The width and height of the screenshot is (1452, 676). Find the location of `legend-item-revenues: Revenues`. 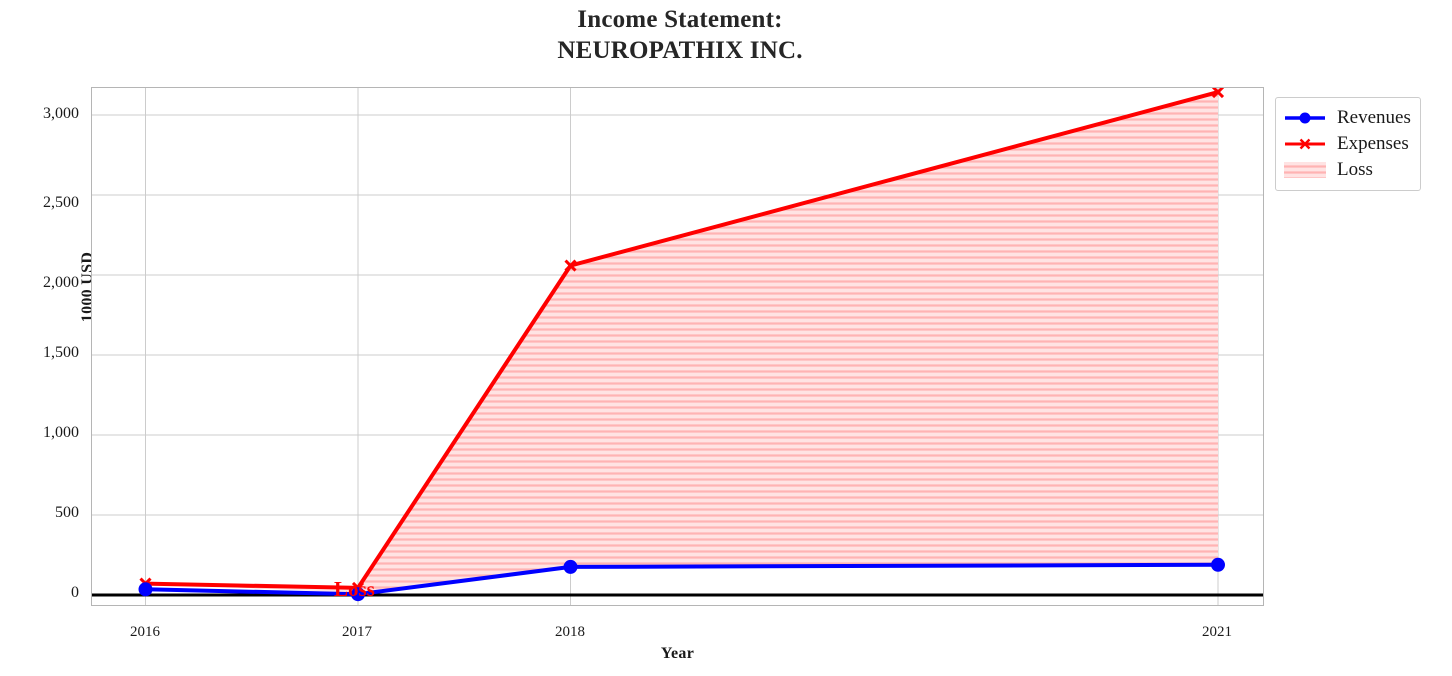

legend-item-revenues: Revenues is located at coordinates (1347, 118).